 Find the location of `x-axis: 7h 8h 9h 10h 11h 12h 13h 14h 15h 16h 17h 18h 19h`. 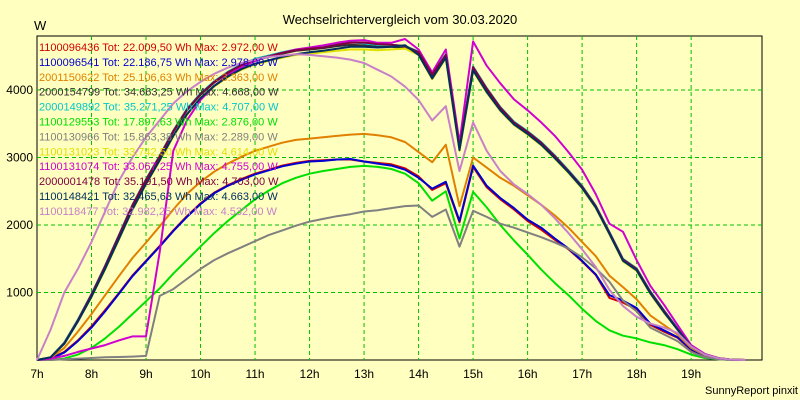

x-axis: 7h 8h 9h 10h 11h 12h 13h 14h 15h 16h 17h 18h 19h is located at coordinates (365, 374).